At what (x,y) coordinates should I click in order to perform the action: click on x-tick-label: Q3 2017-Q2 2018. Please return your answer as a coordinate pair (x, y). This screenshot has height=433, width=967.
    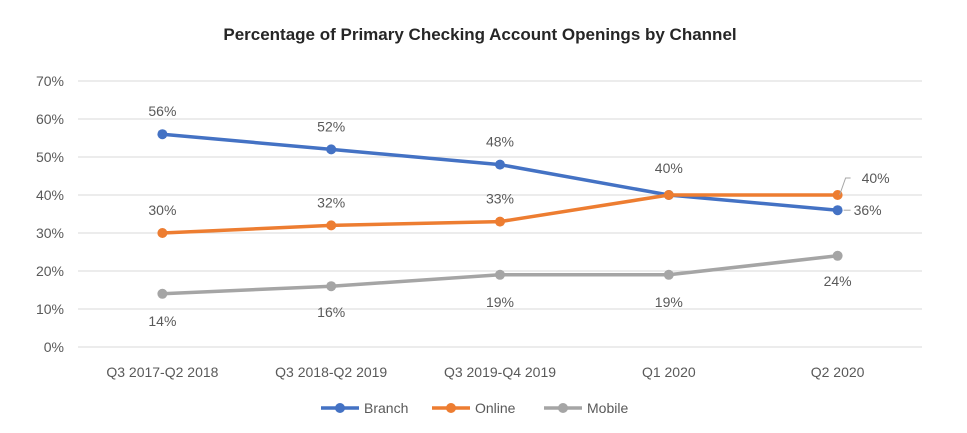
    Looking at the image, I should click on (162, 372).